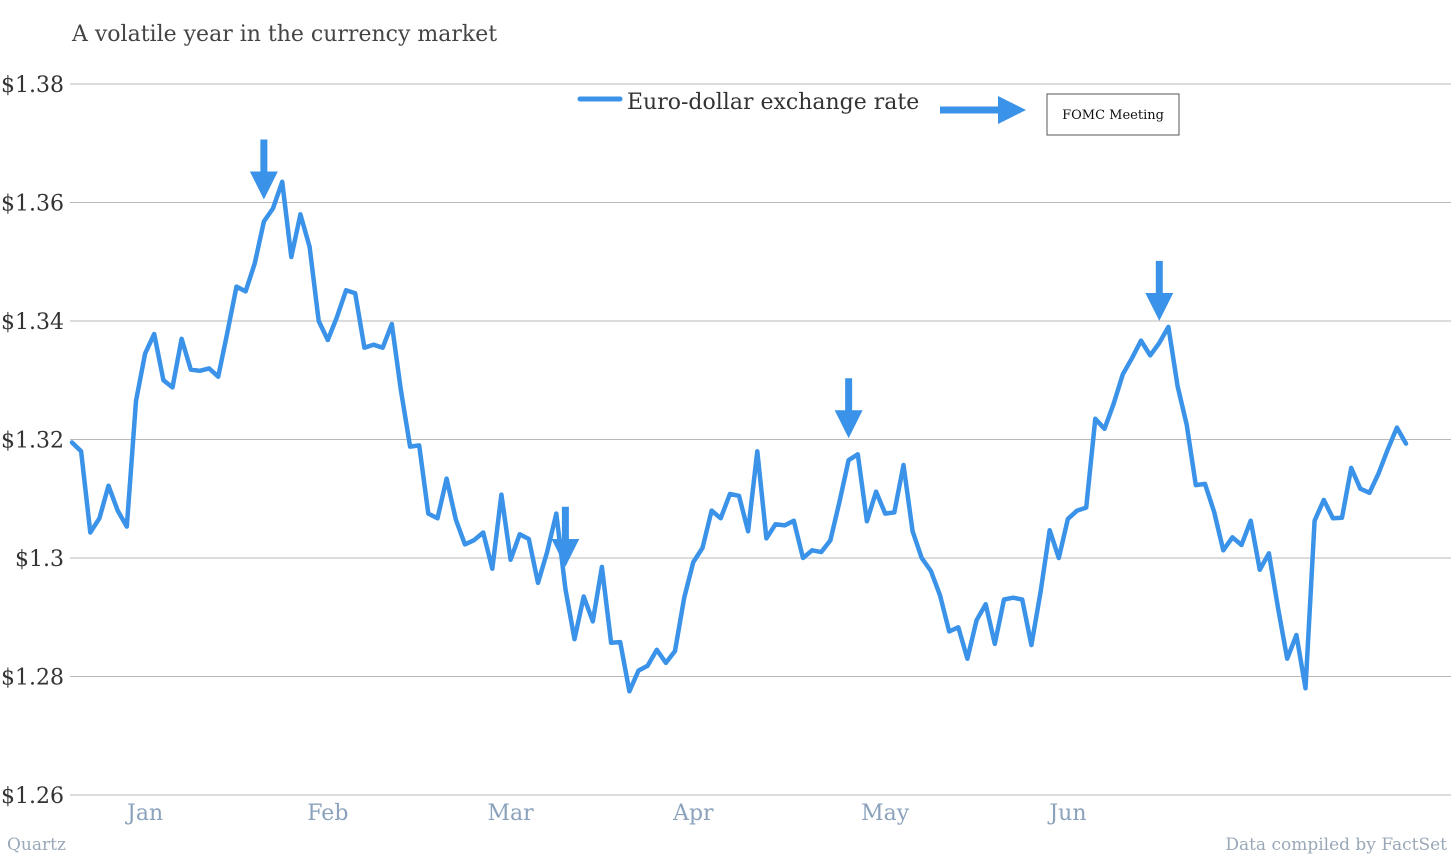 The width and height of the screenshot is (1451, 855). I want to click on annotation-legend-label: FOMC Meeting, so click(1113, 115).